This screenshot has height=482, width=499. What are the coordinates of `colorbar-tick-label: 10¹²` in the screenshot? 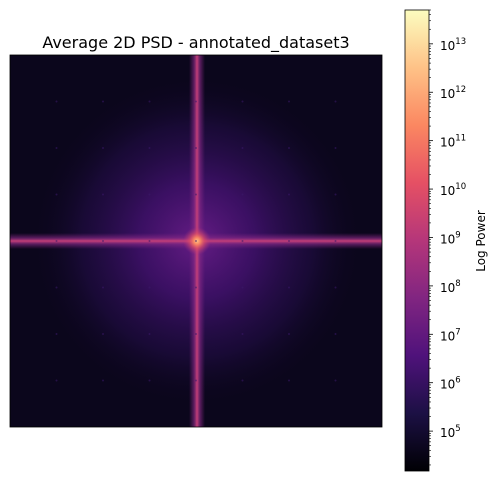 It's located at (453, 93).